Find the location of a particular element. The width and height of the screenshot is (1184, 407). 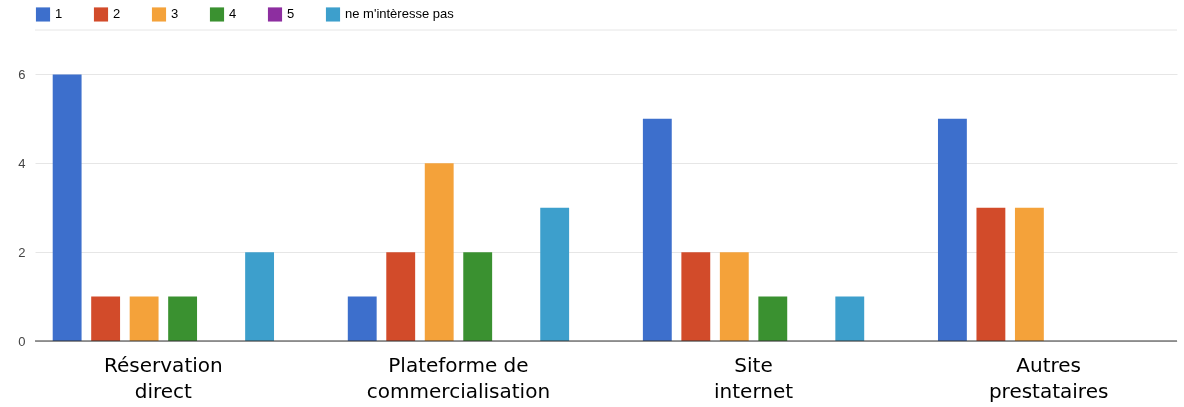

legend-label: 4 is located at coordinates (233, 14).